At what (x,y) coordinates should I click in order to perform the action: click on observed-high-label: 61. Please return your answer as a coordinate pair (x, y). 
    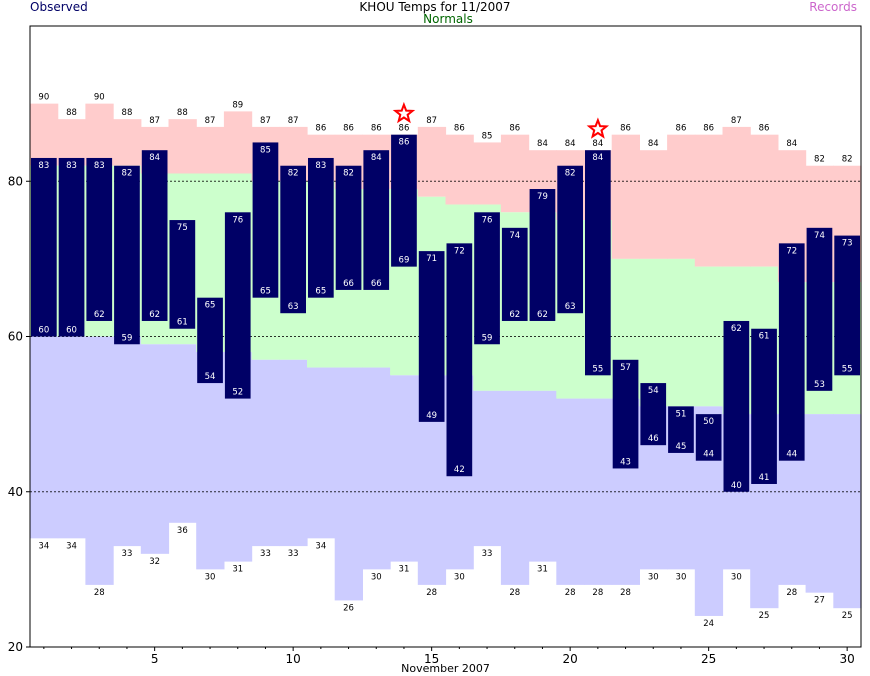
    Looking at the image, I should click on (764, 337).